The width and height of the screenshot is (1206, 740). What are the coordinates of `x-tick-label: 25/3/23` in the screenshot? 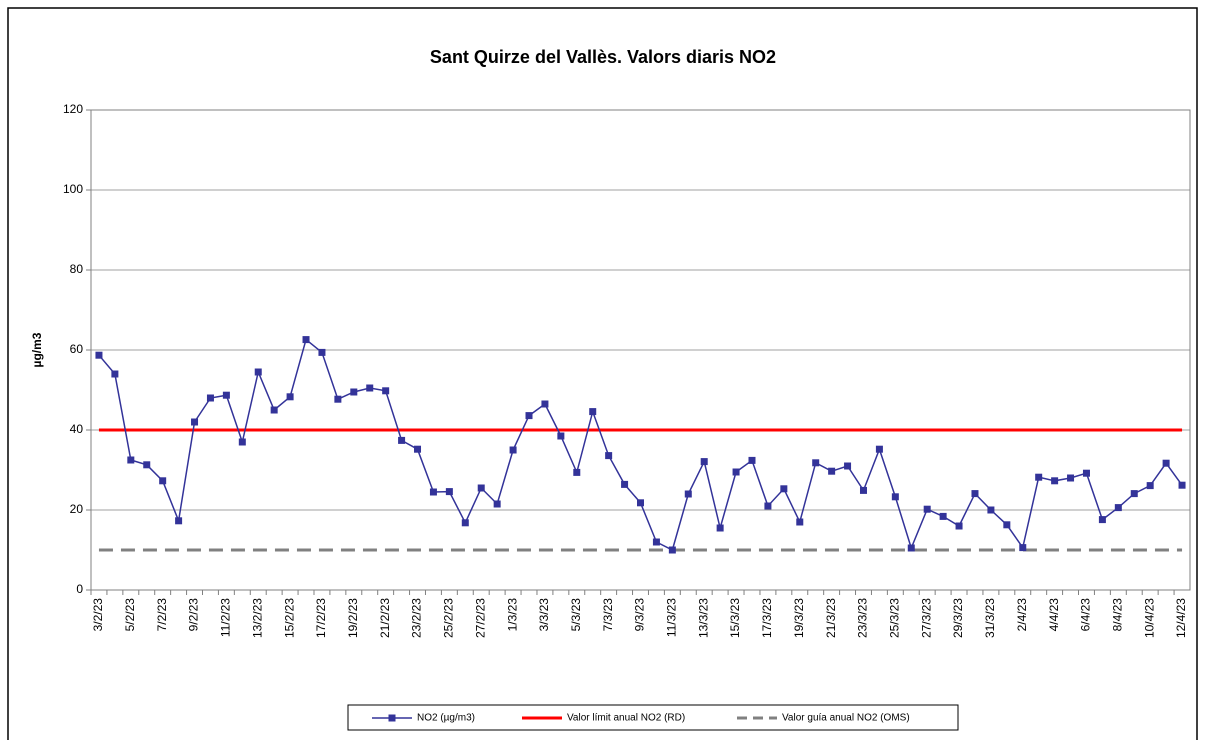 It's located at (895, 618).